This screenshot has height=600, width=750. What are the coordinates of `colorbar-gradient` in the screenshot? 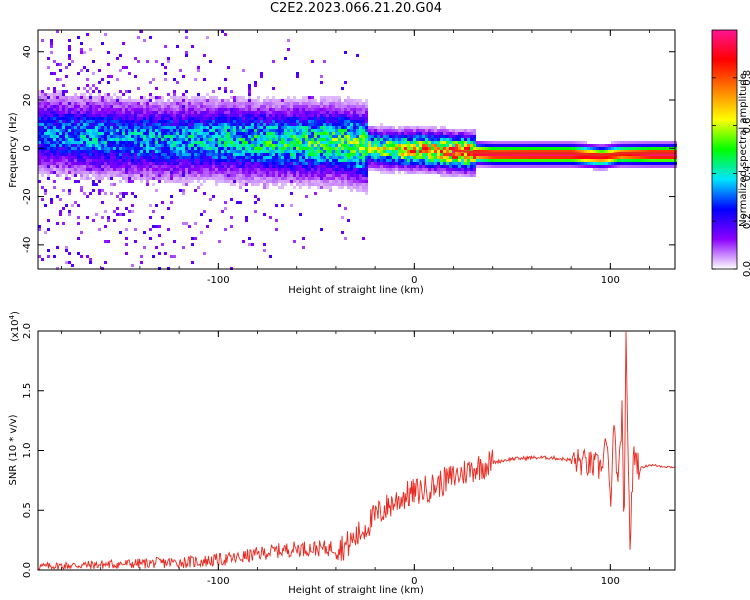 It's located at (724, 149).